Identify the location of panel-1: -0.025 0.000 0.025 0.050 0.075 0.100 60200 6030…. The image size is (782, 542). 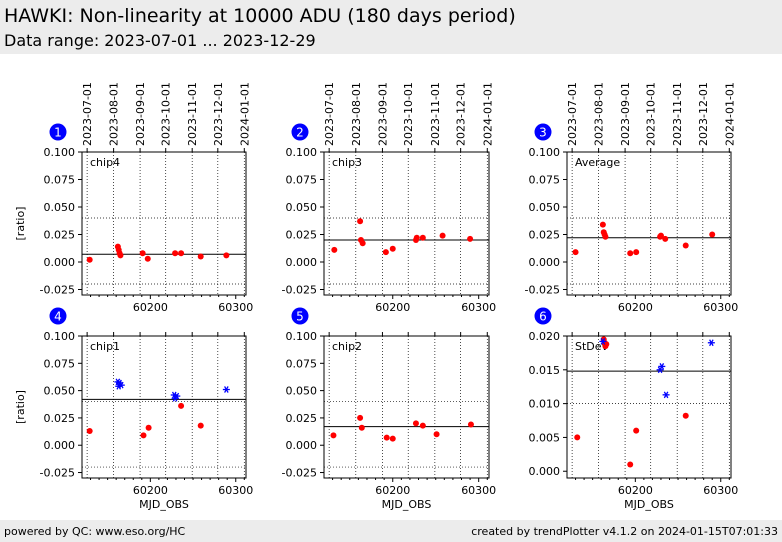
(133, 198).